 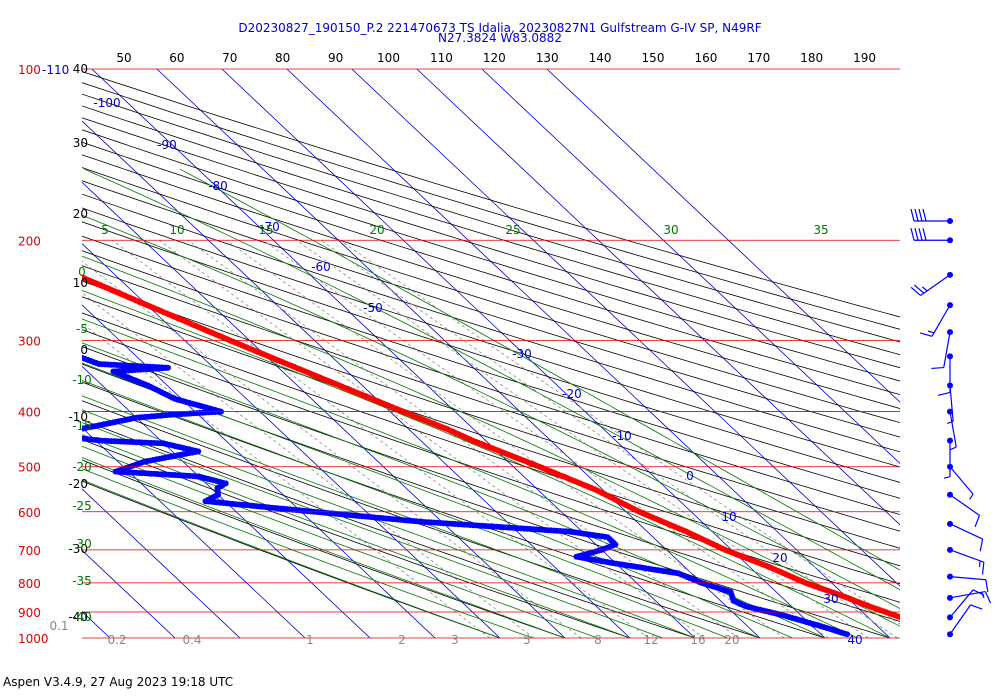 What do you see at coordinates (690, 476) in the screenshot?
I see `isotherm-label: 0` at bounding box center [690, 476].